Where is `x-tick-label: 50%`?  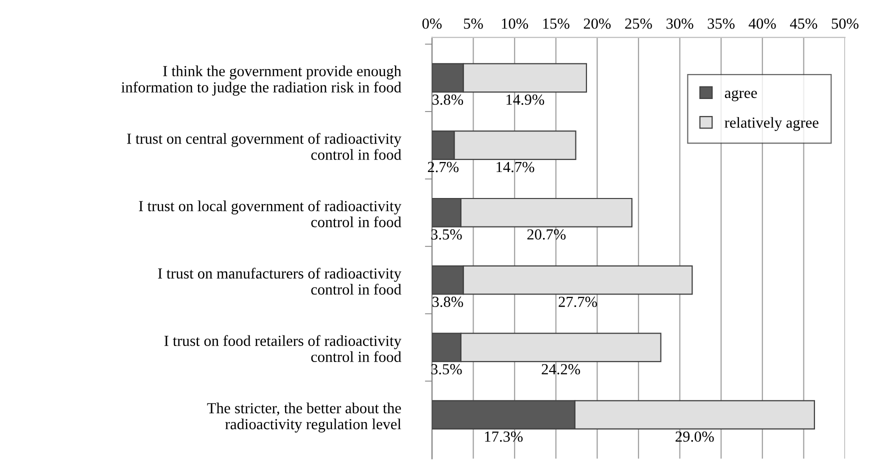 x-tick-label: 50% is located at coordinates (845, 23).